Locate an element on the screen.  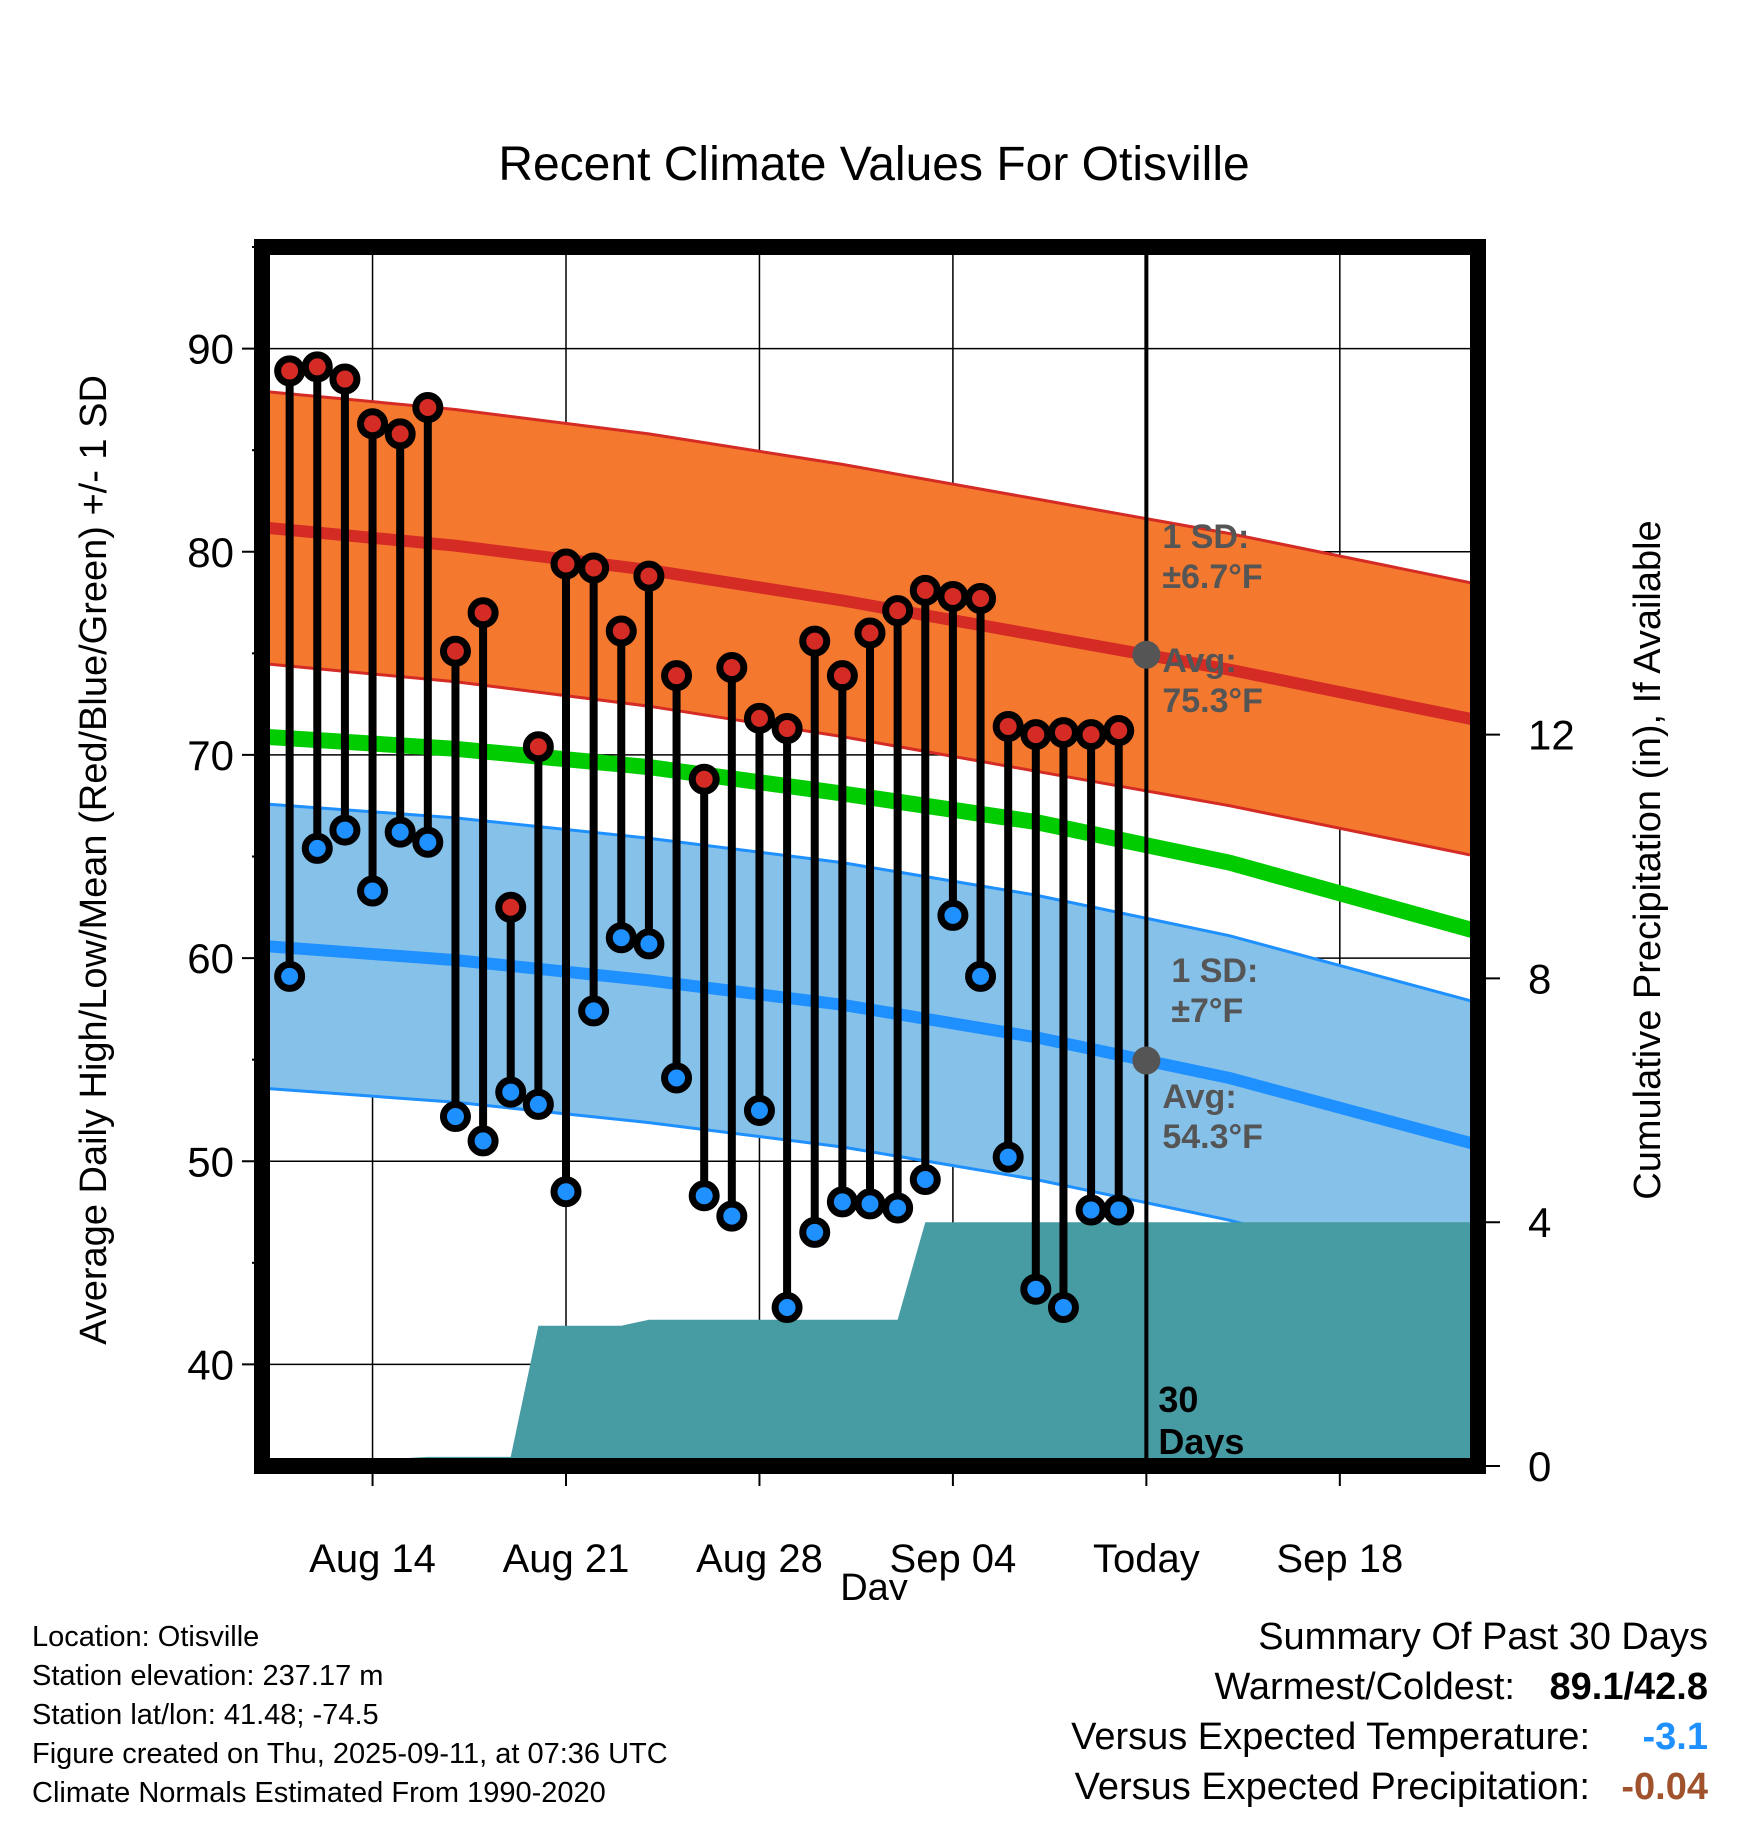
today-high-marker is located at coordinates (1146, 654).